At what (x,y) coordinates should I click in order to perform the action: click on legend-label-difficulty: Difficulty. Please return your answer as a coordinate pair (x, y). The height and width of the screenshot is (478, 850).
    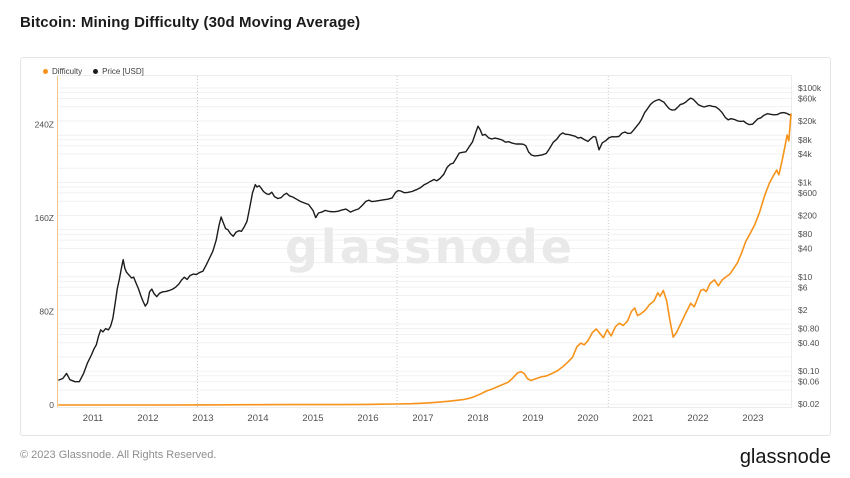
    Looking at the image, I should click on (67, 71).